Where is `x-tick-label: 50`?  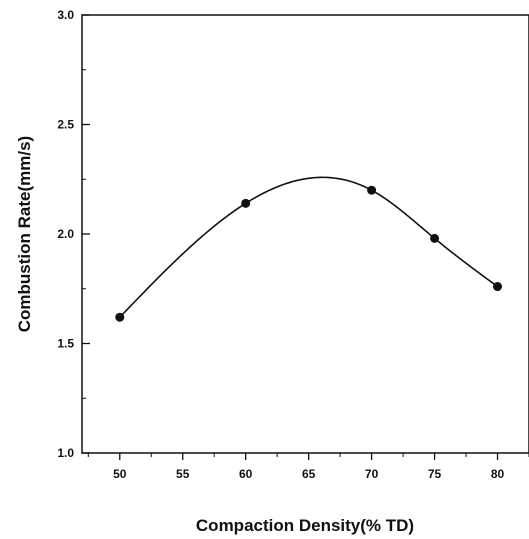 x-tick-label: 50 is located at coordinates (120, 474).